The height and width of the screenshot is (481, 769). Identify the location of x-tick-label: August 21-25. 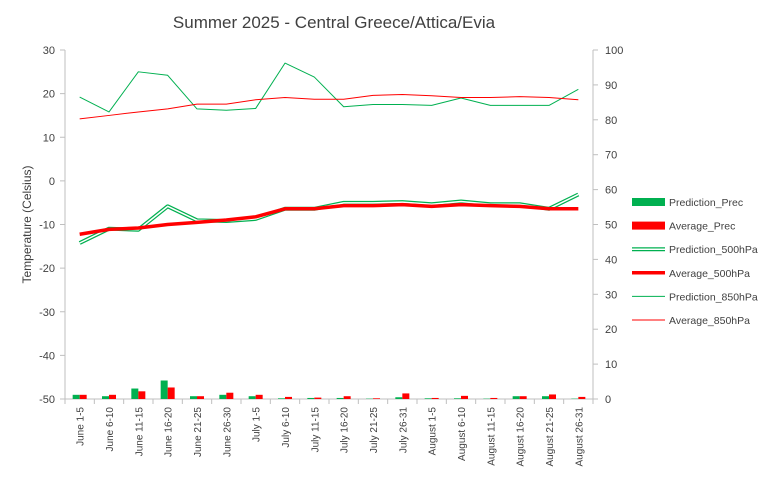
(550, 437).